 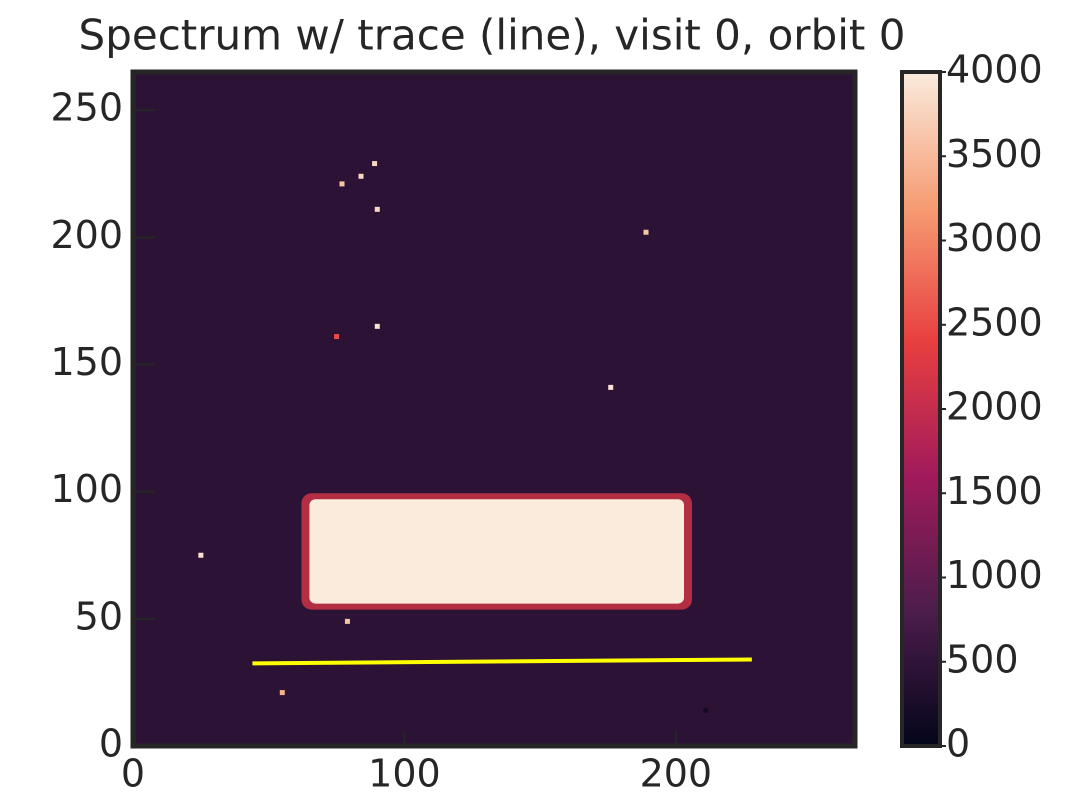 I want to click on colorbar-tick-label: 0, so click(x=958, y=744).